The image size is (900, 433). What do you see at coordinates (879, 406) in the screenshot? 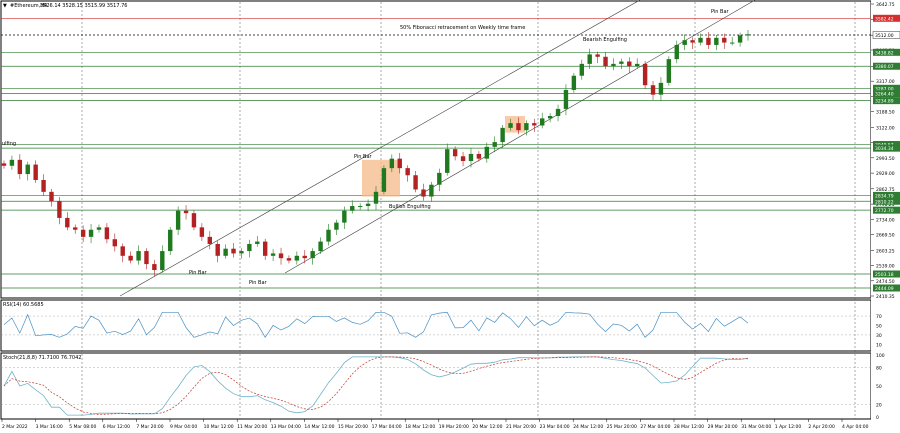
I see `stoch-tick-label: 20` at bounding box center [879, 406].